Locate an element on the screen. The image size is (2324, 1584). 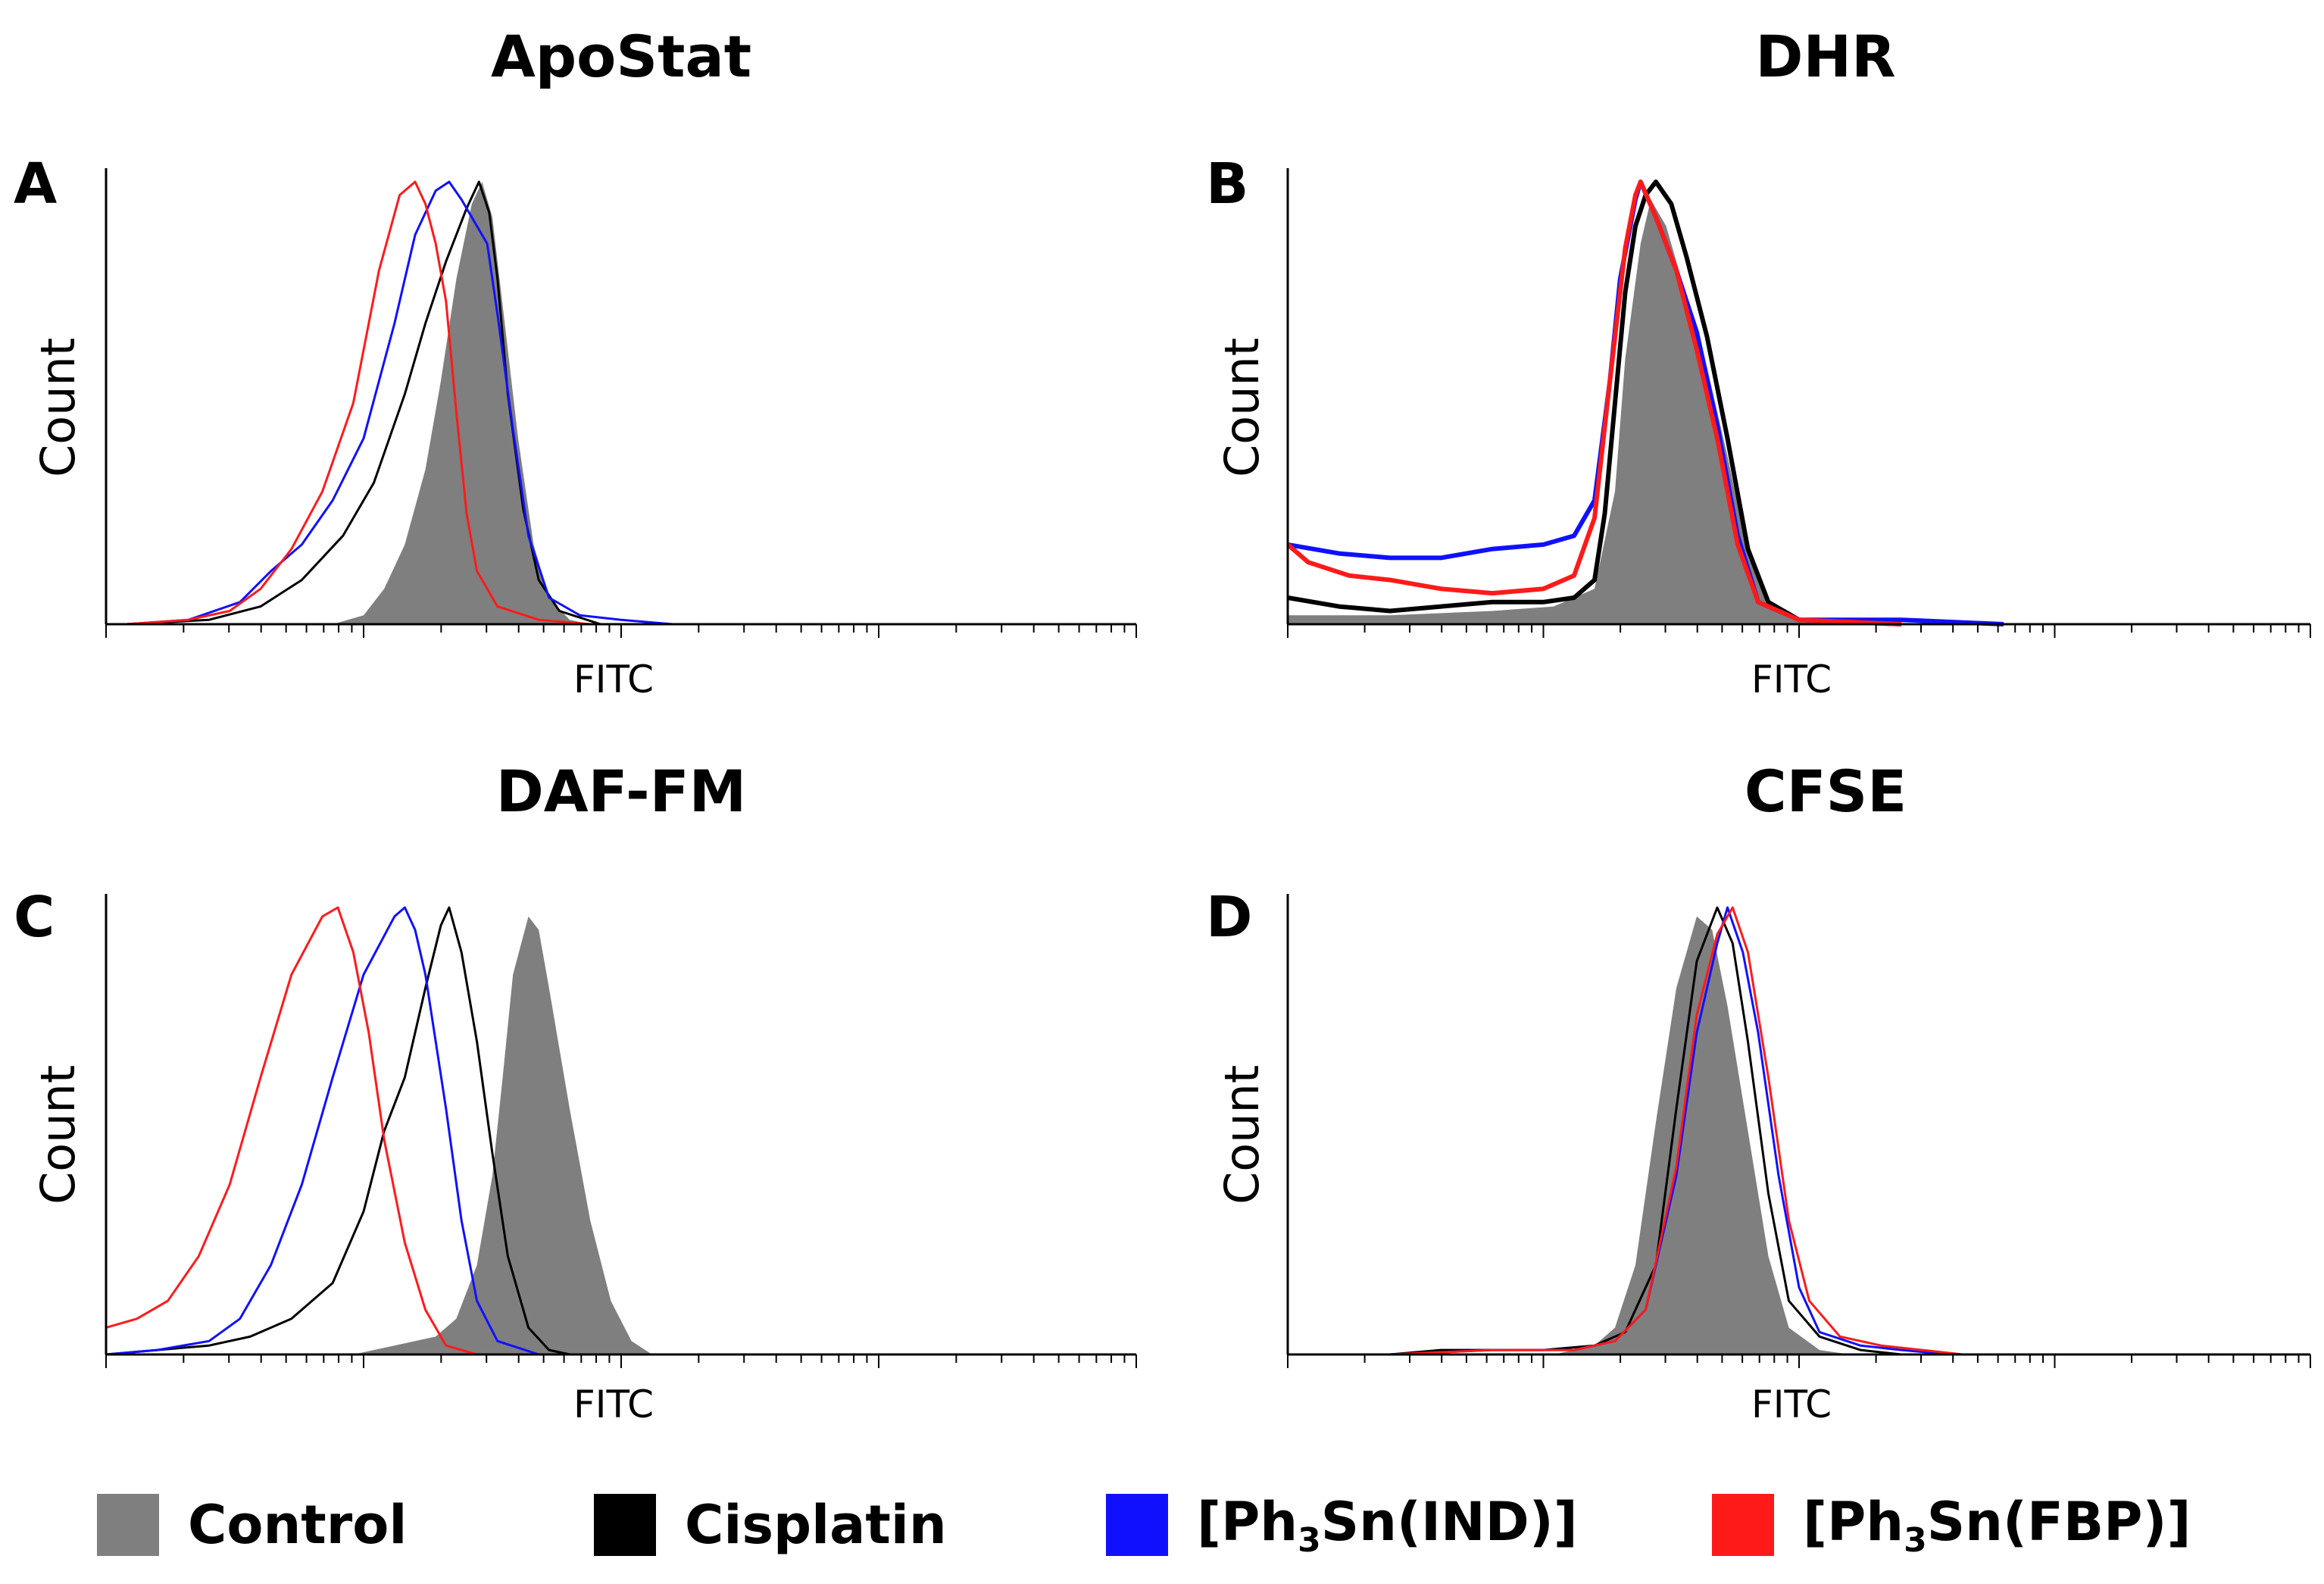
panel-a-title: ApoStat is located at coordinates (621, 56).